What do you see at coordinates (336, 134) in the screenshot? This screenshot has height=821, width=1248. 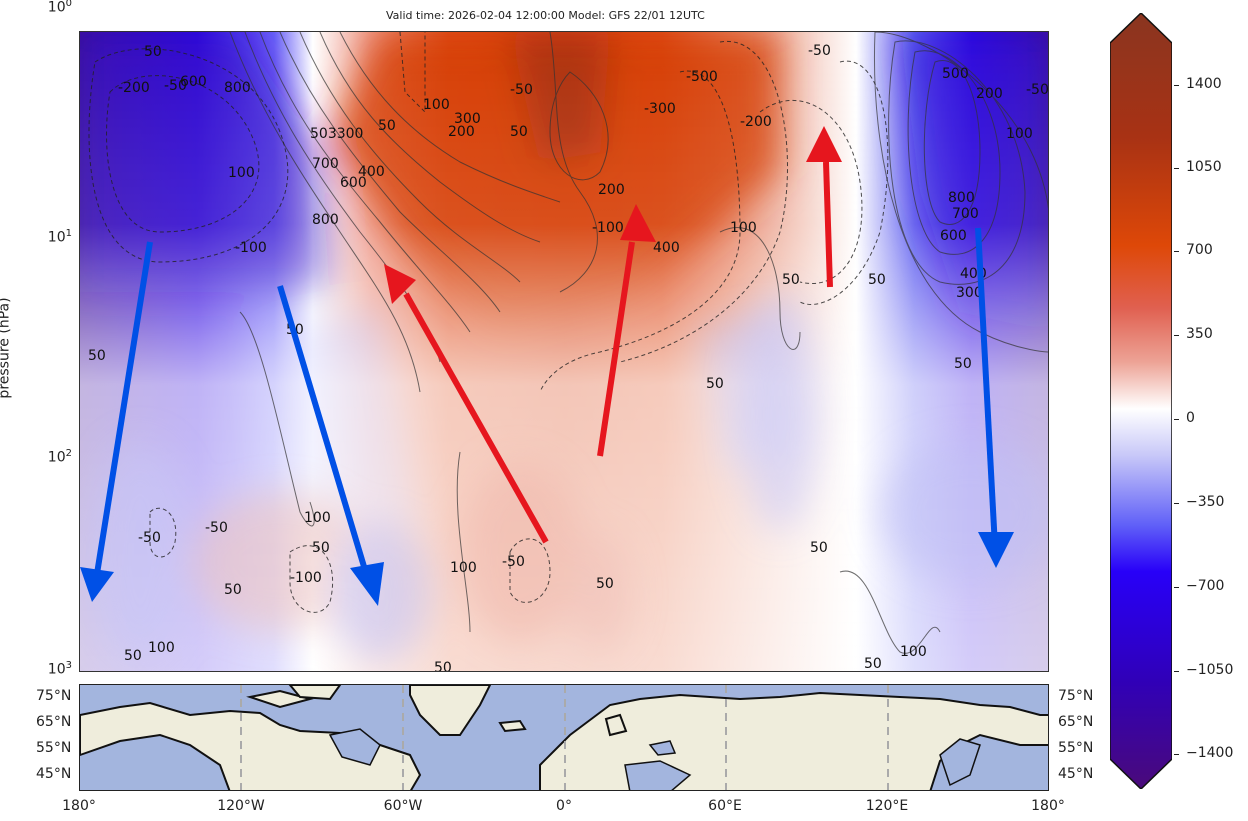 I see `svg-text: 503300` at bounding box center [336, 134].